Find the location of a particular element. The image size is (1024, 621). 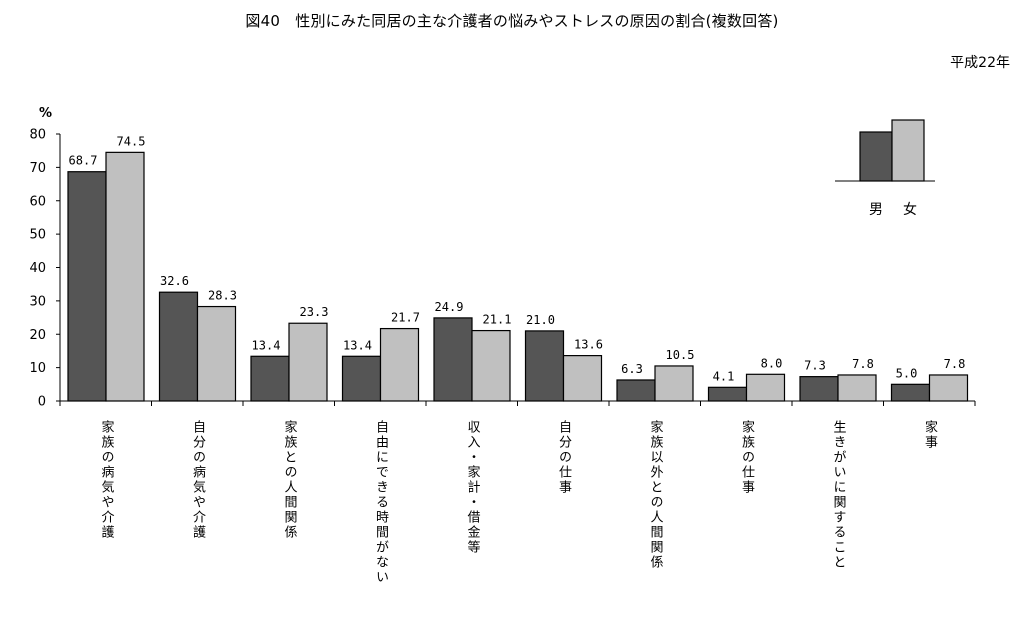

y-axis-label: % is located at coordinates (45, 113).